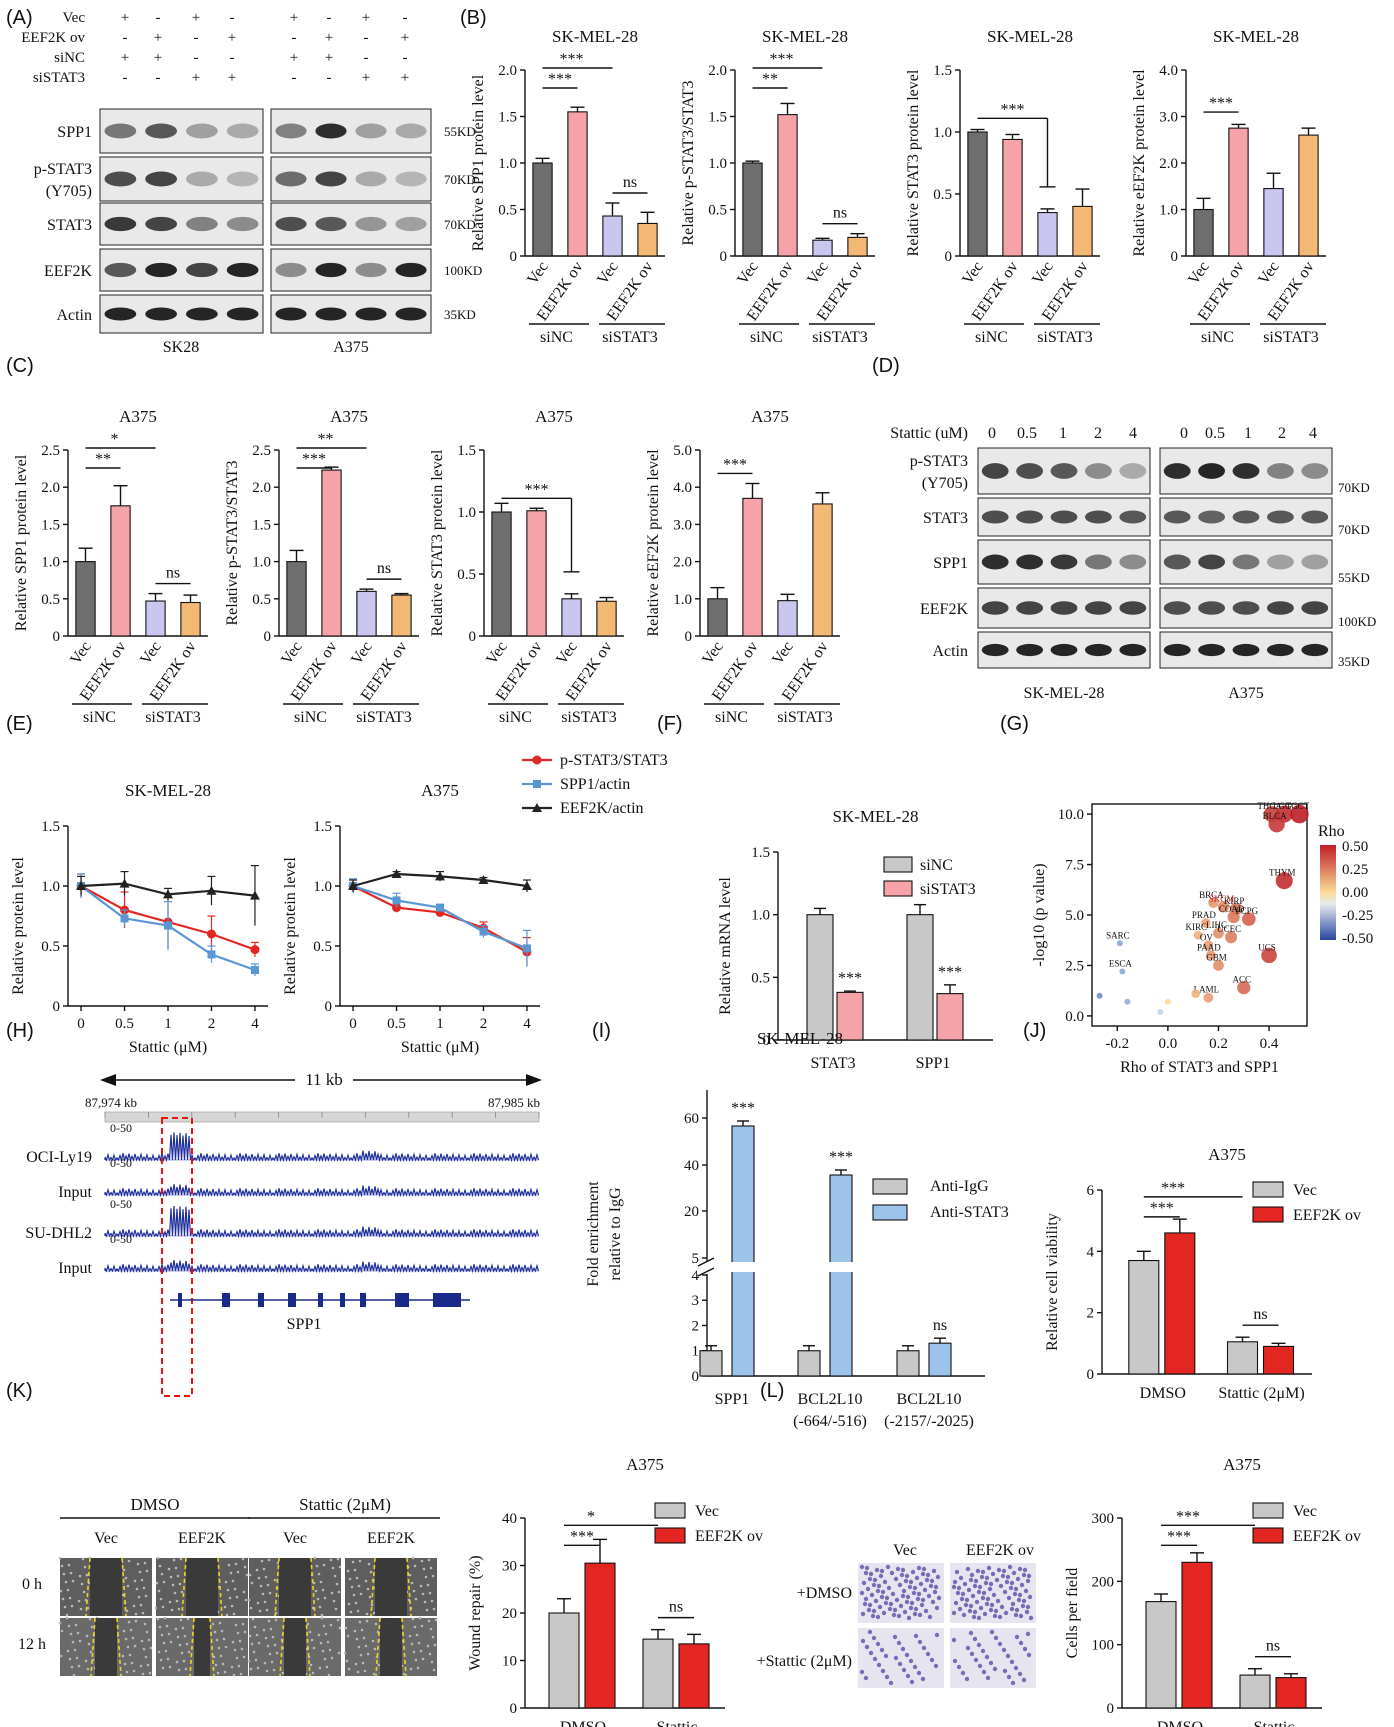 This screenshot has height=1727, width=1394. Describe the element at coordinates (743, 1108) in the screenshot. I see `significance-mark: ***` at that location.